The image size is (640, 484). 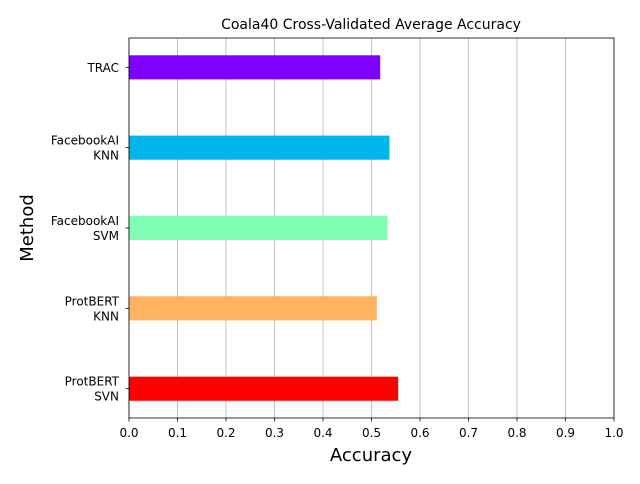 I want to click on x-tick-label: 0.4, so click(x=322, y=433).